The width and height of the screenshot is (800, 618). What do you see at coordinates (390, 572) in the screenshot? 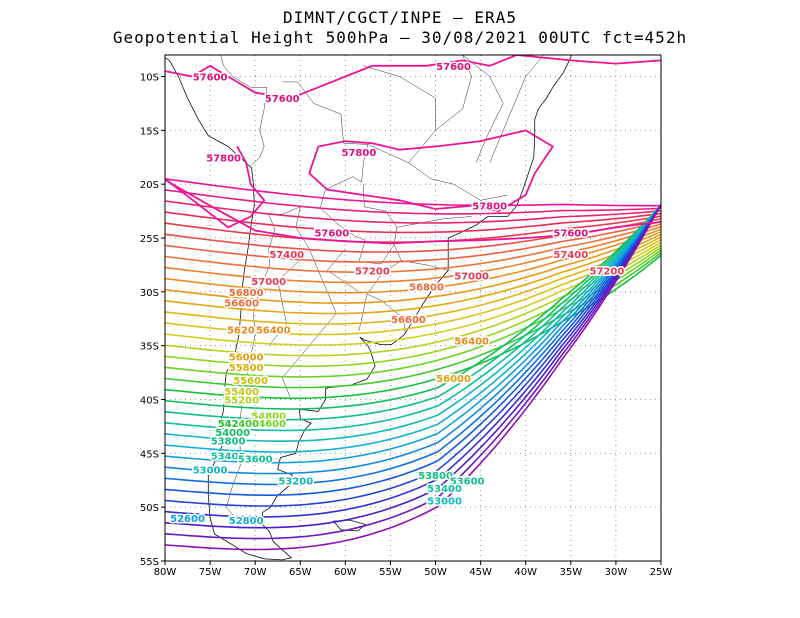
I see `lon-tick-label: 55W` at bounding box center [390, 572].